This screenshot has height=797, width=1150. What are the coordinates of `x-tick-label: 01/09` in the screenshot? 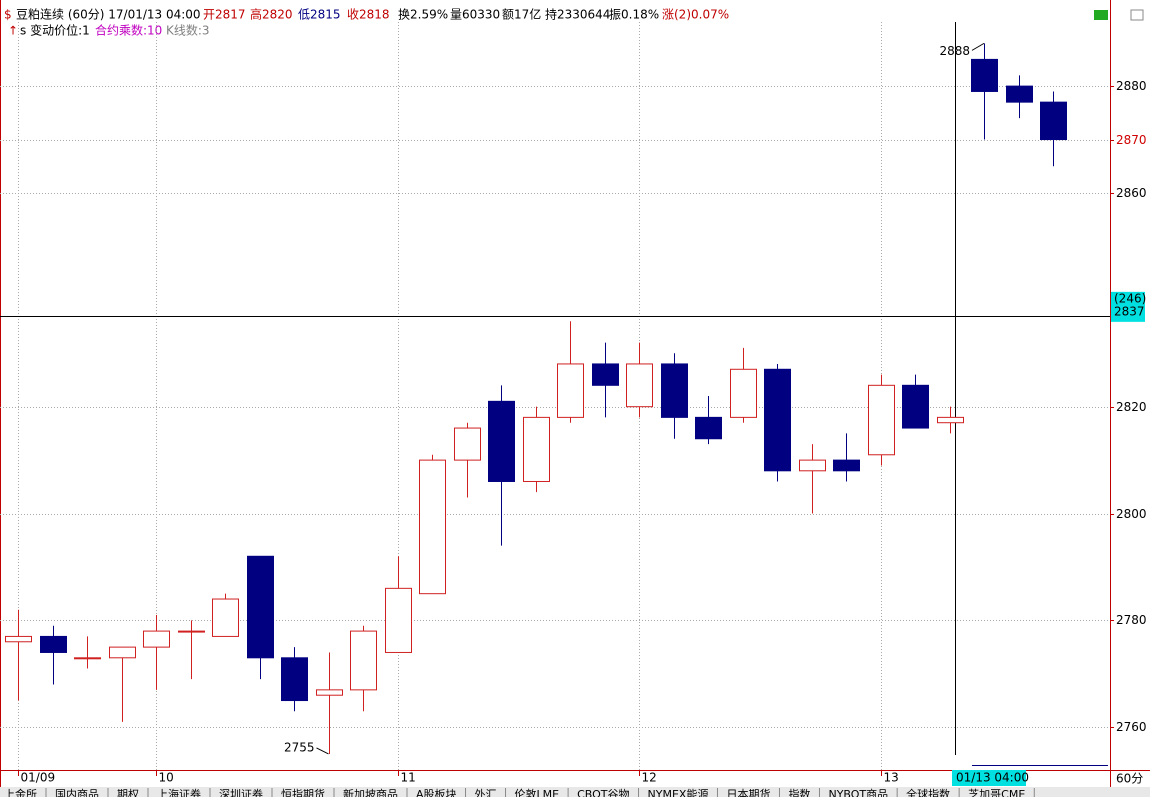 It's located at (38, 778).